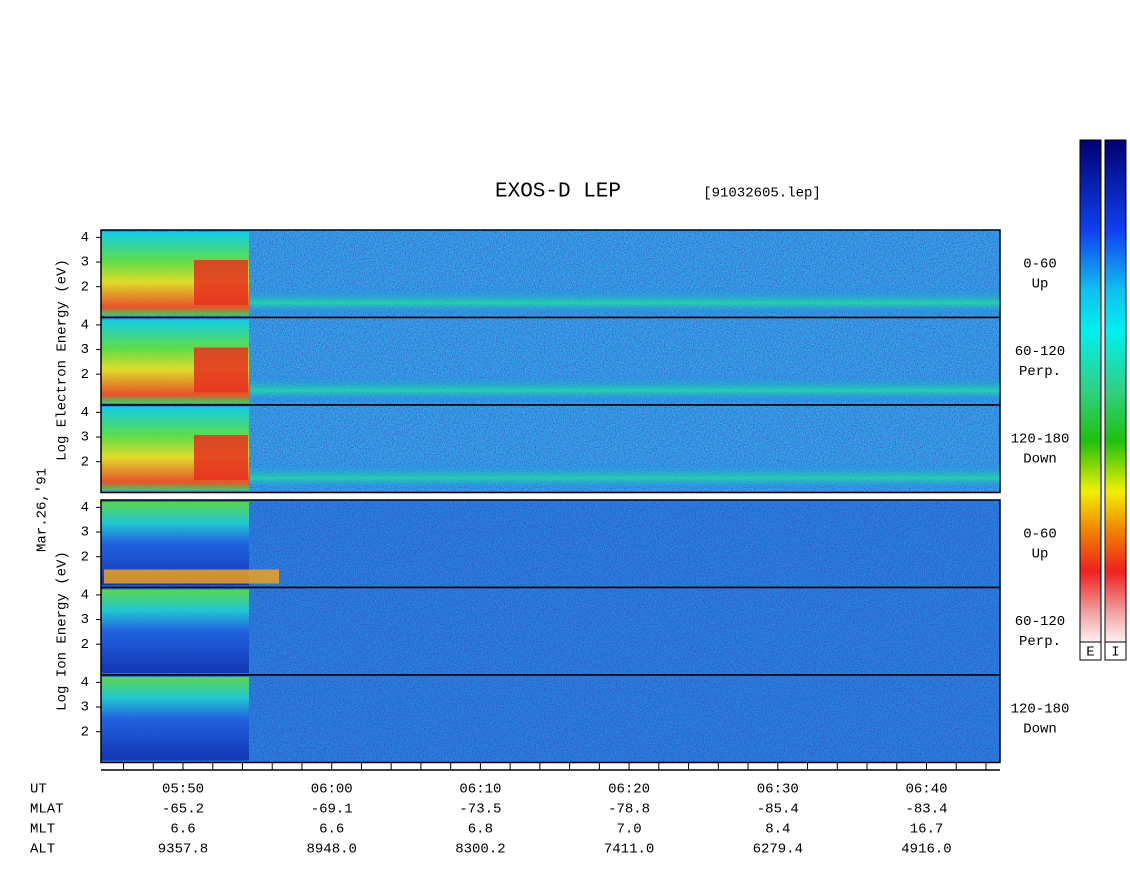 The height and width of the screenshot is (875, 1130). I want to click on row-value: 6279.4, so click(778, 850).